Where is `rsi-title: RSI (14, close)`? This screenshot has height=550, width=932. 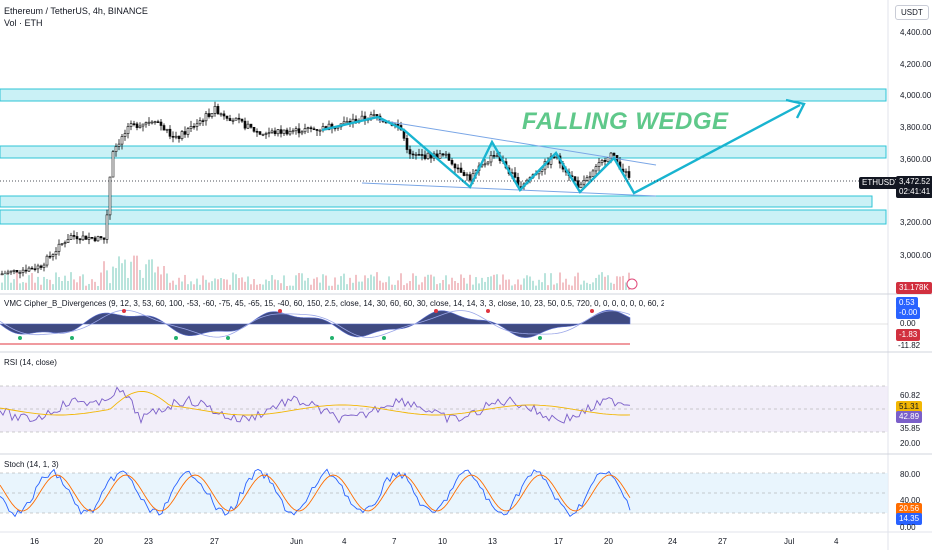 rsi-title: RSI (14, close) is located at coordinates (30, 362).